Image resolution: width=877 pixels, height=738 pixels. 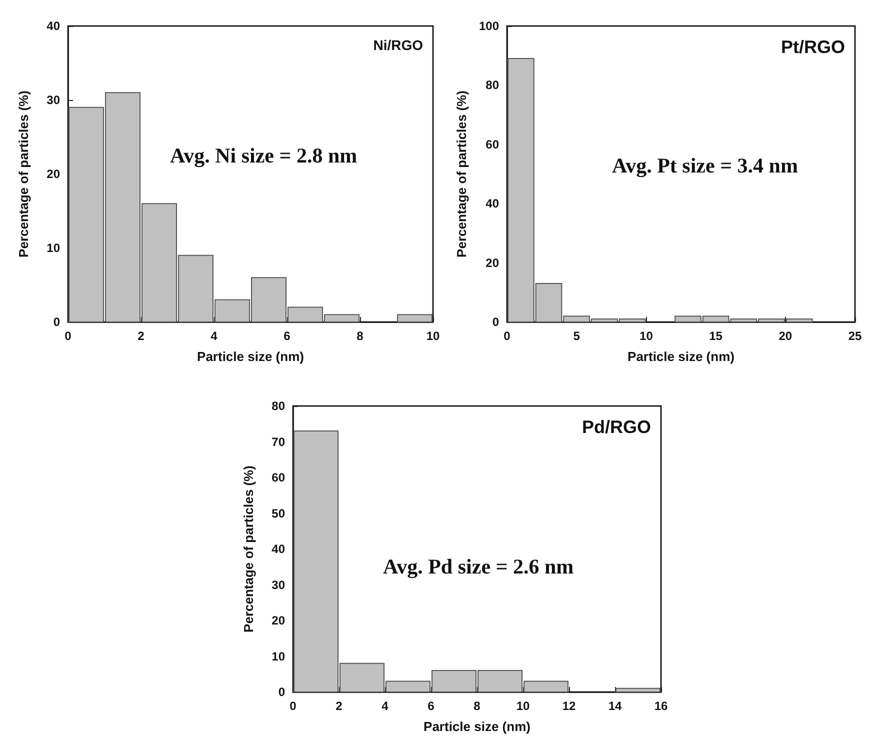 What do you see at coordinates (398, 45) in the screenshot?
I see `text: Ni/RGO` at bounding box center [398, 45].